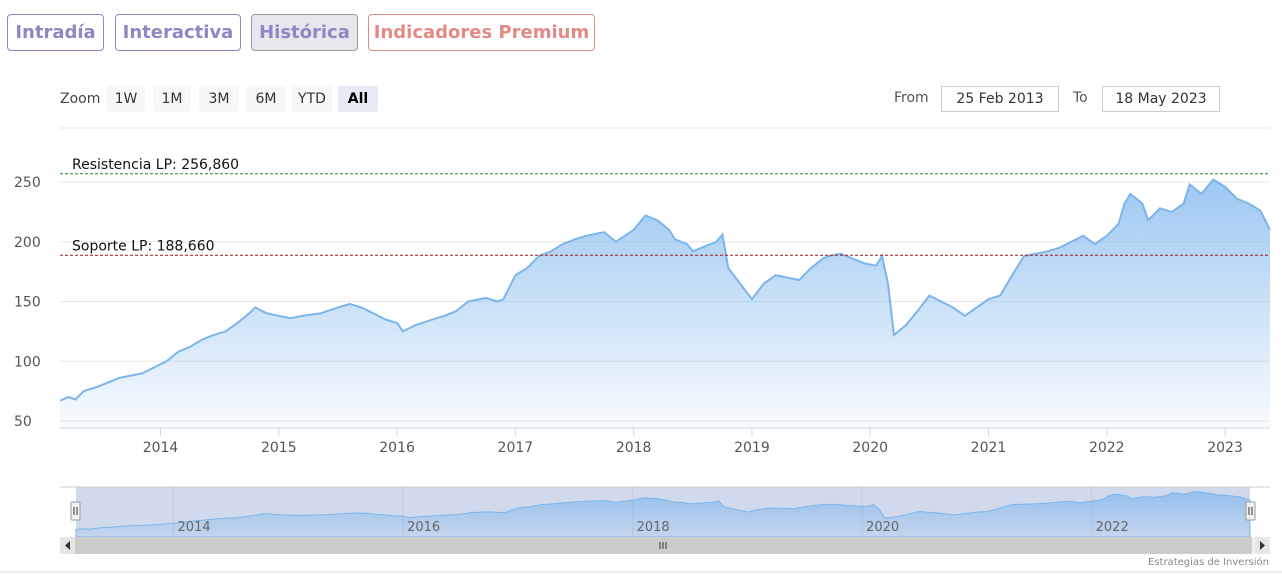 This screenshot has width=1282, height=584. I want to click on to-date-input: 18 May 2023, so click(1161, 99).